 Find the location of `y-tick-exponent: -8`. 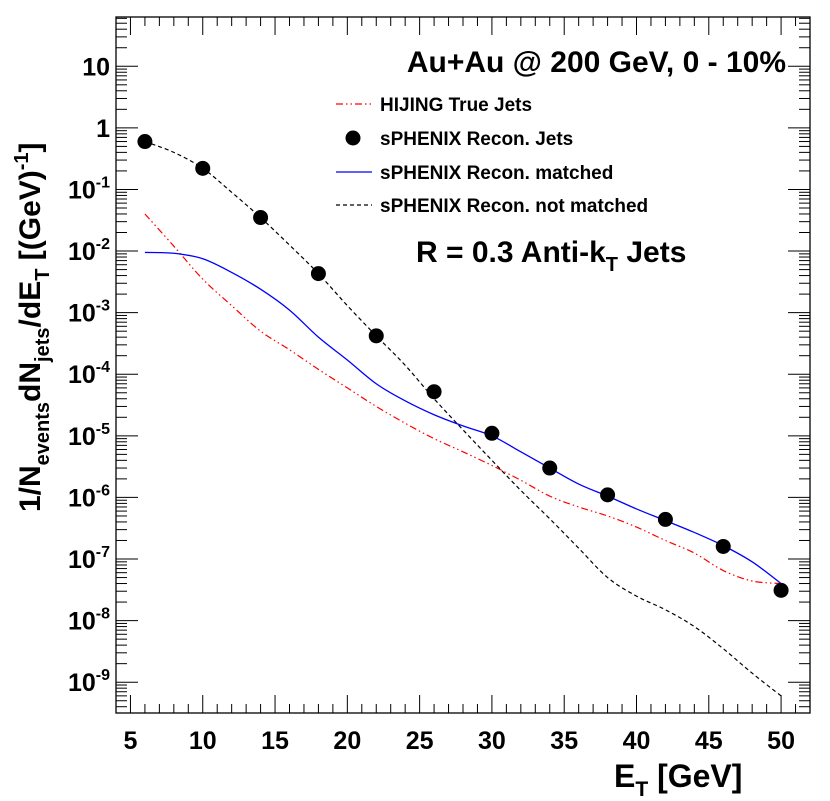

y-tick-exponent: -8 is located at coordinates (103, 614).